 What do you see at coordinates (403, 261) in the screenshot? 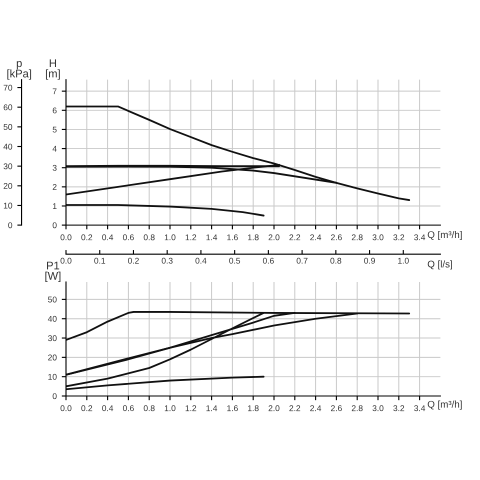
I see `x2-tick-label: 1.0` at bounding box center [403, 261].